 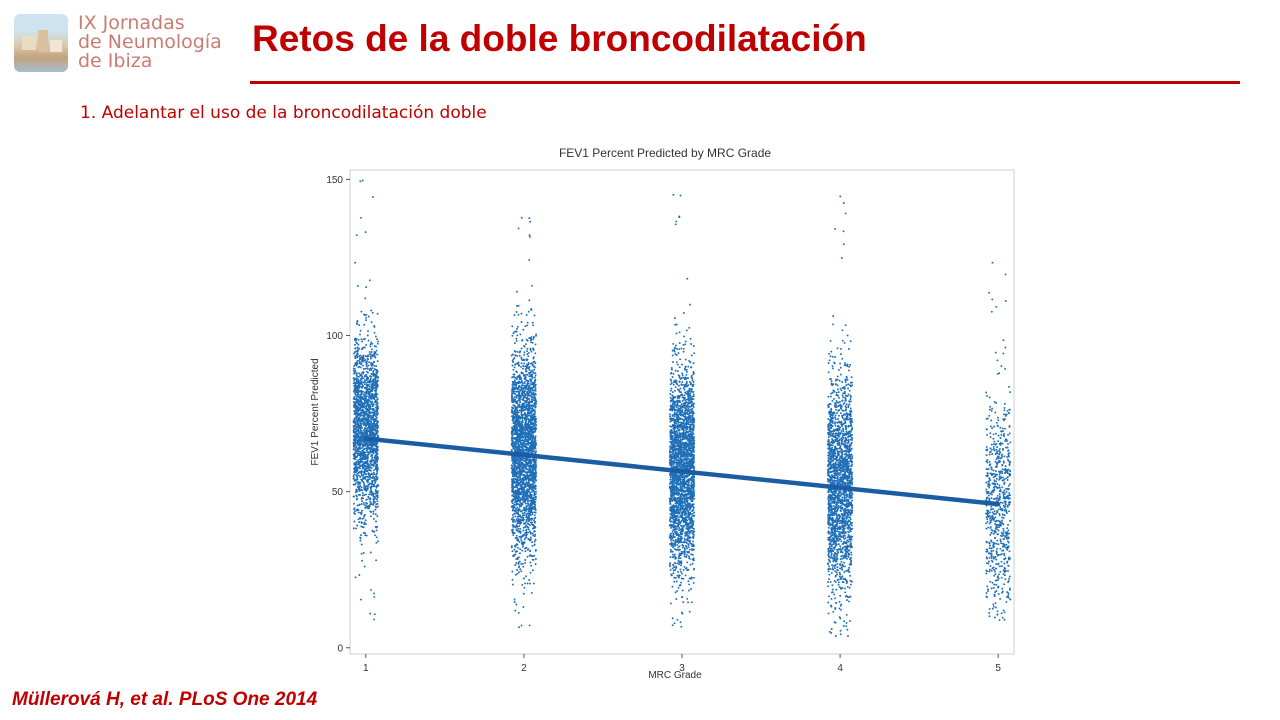 I want to click on y-tick-label-1: 50, so click(x=338, y=492).